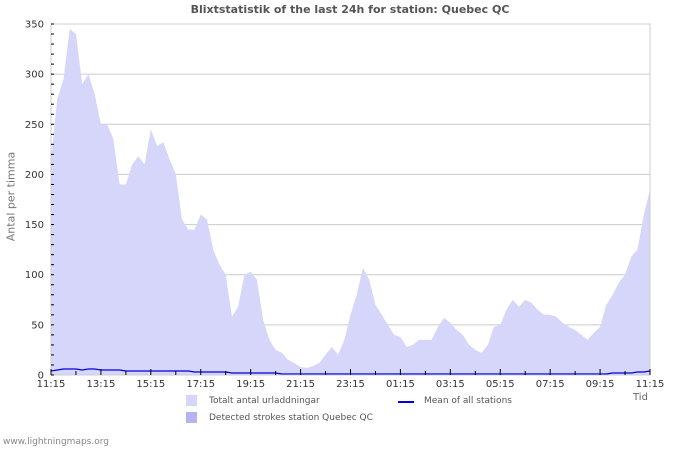 This screenshot has height=450, width=700. I want to click on svg-text: 0, so click(41, 376).